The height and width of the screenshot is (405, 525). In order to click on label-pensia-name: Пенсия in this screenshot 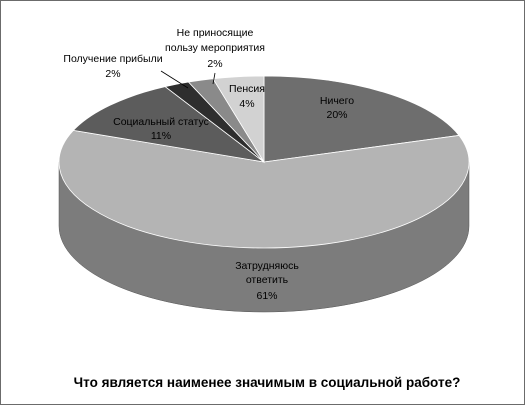, I will do `click(247, 89)`.